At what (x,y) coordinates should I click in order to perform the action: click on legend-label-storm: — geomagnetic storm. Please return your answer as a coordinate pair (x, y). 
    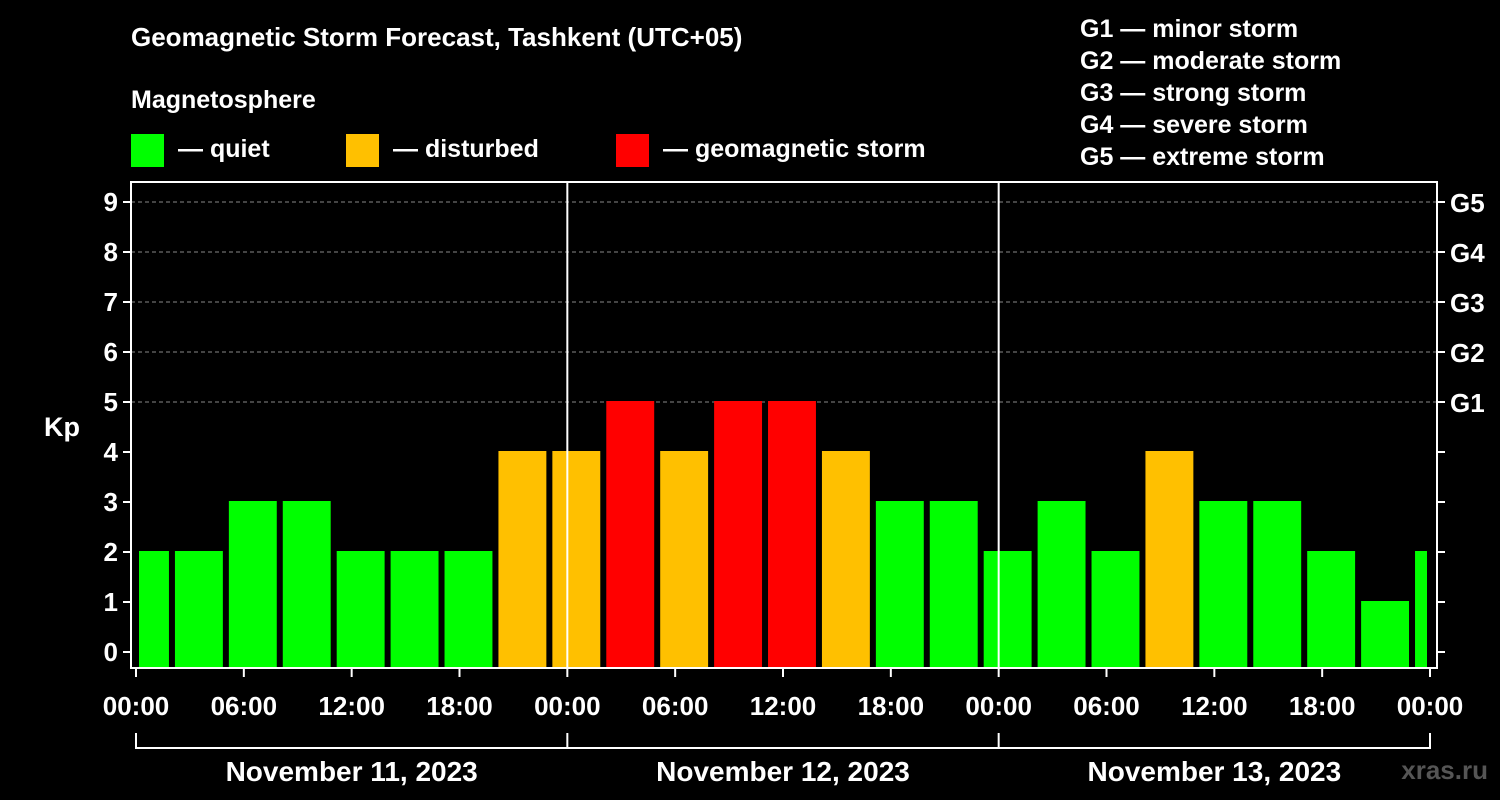
    Looking at the image, I should click on (794, 149).